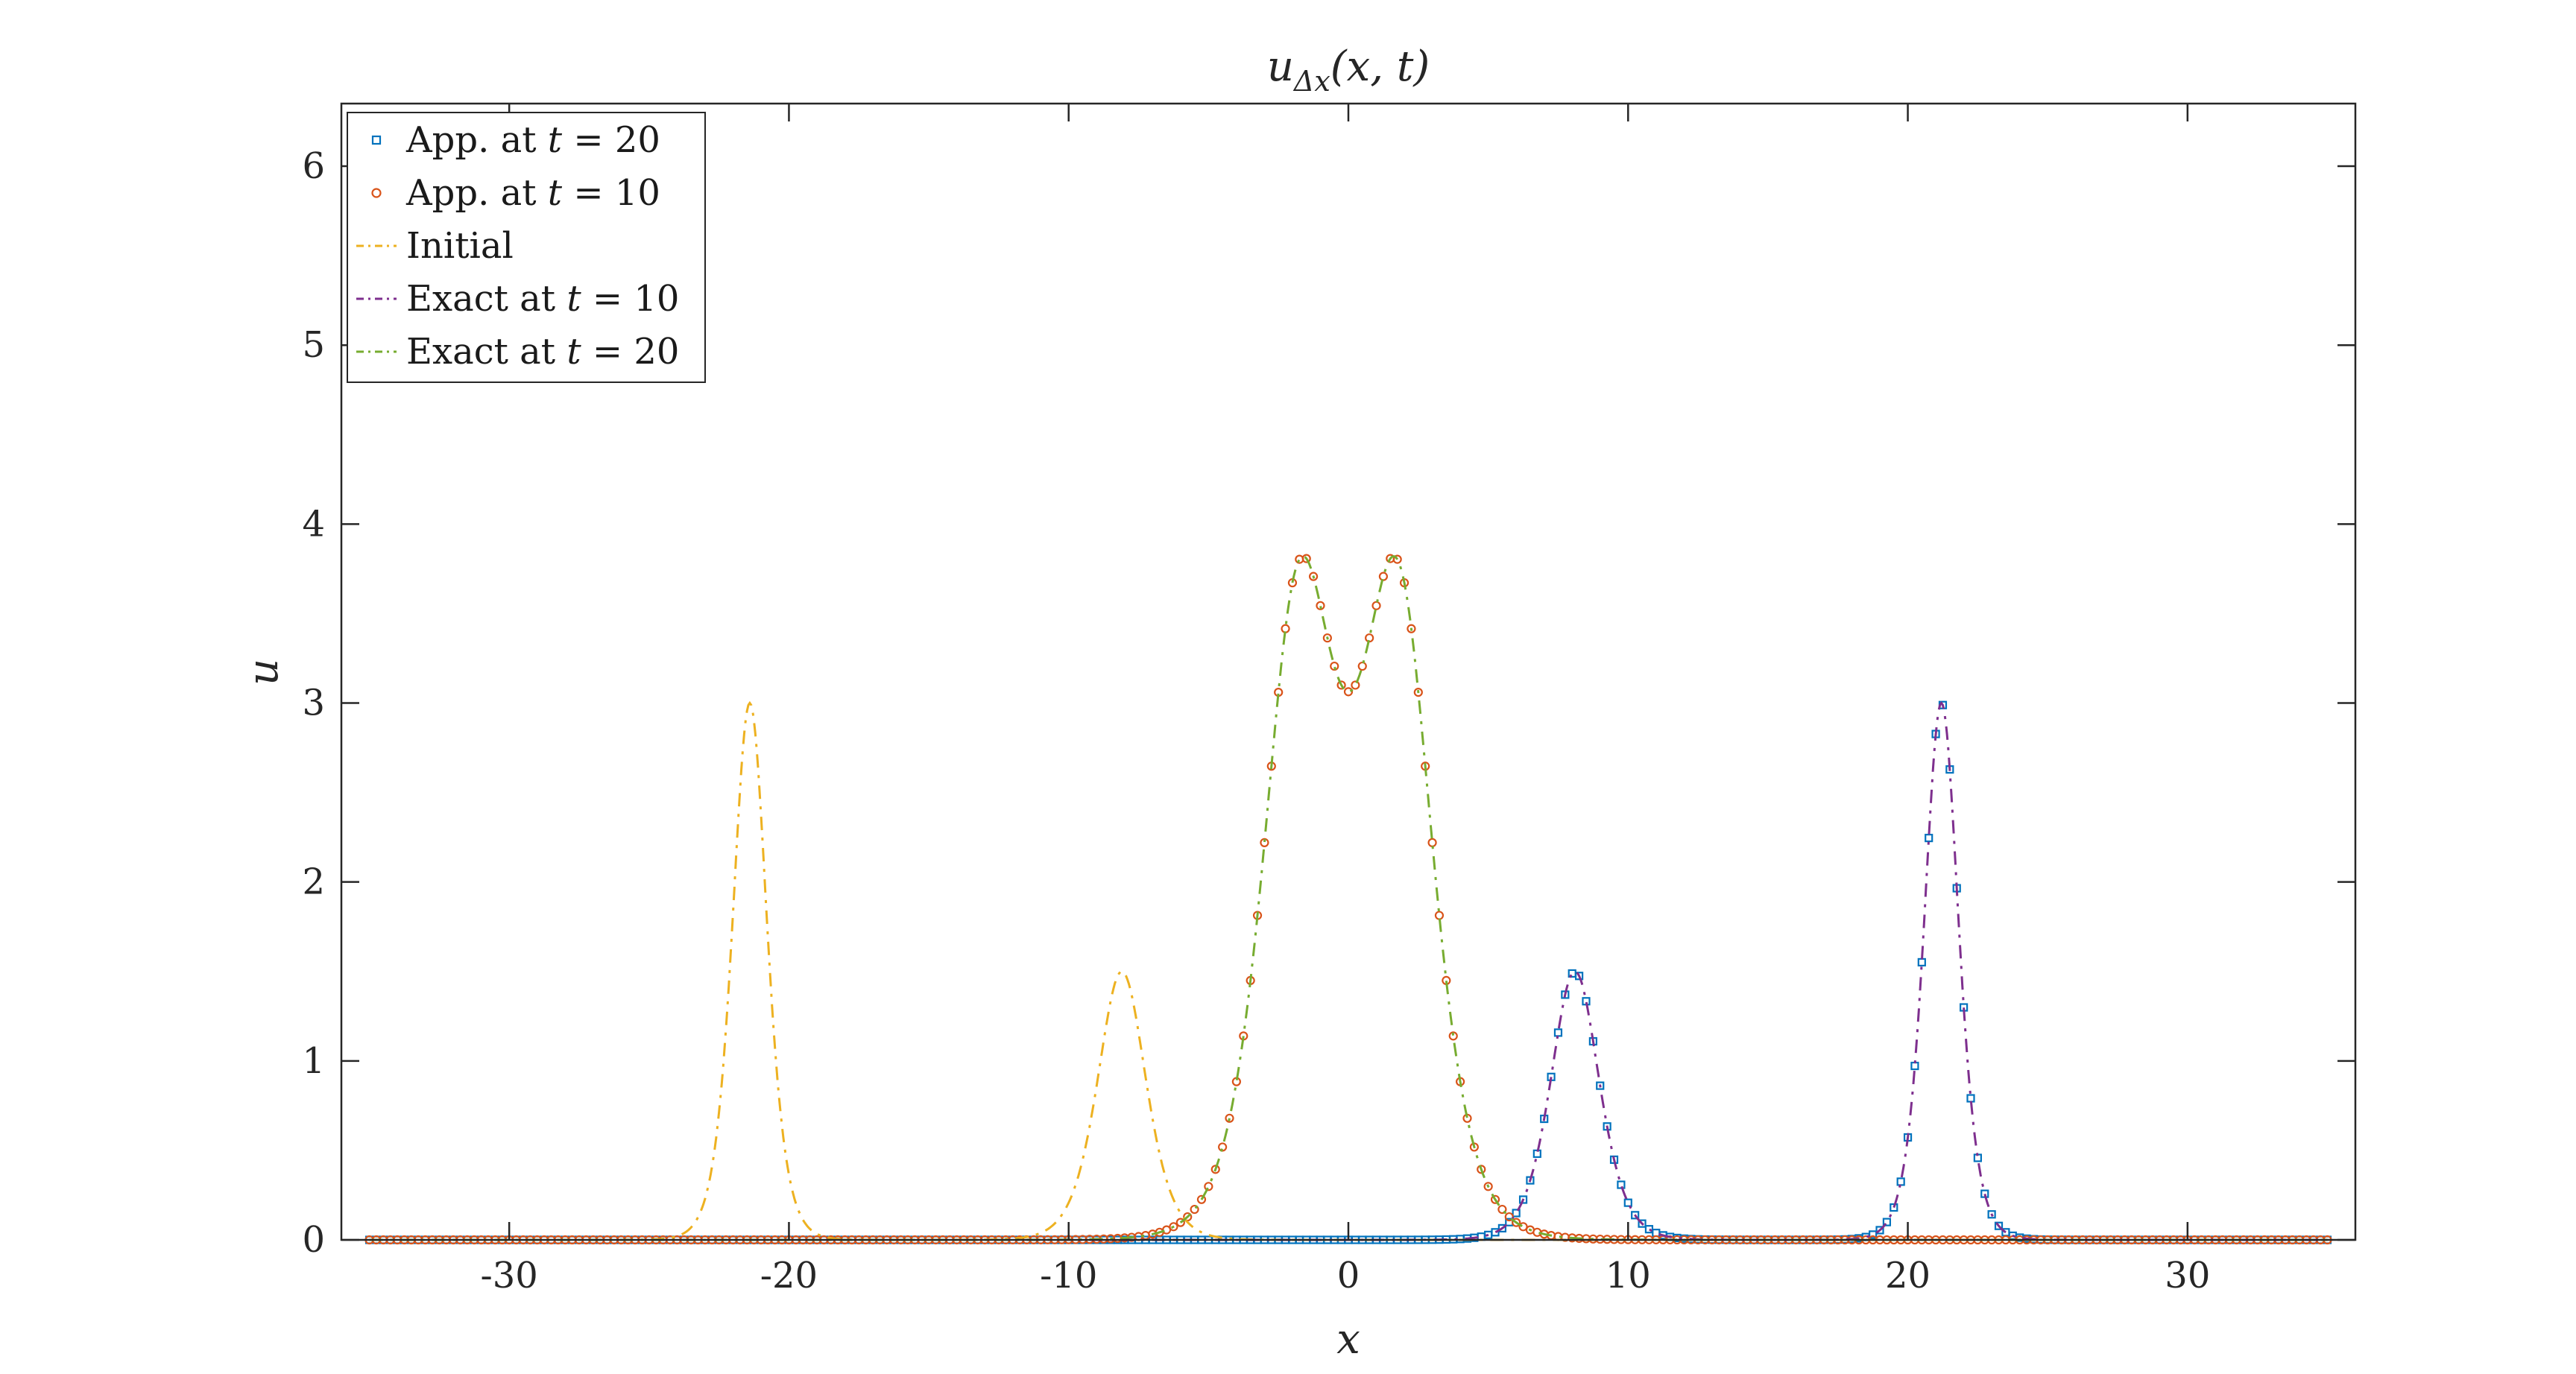 This screenshot has height=1374, width=2576. What do you see at coordinates (1068, 1276) in the screenshot?
I see `x-tick-label: -10` at bounding box center [1068, 1276].